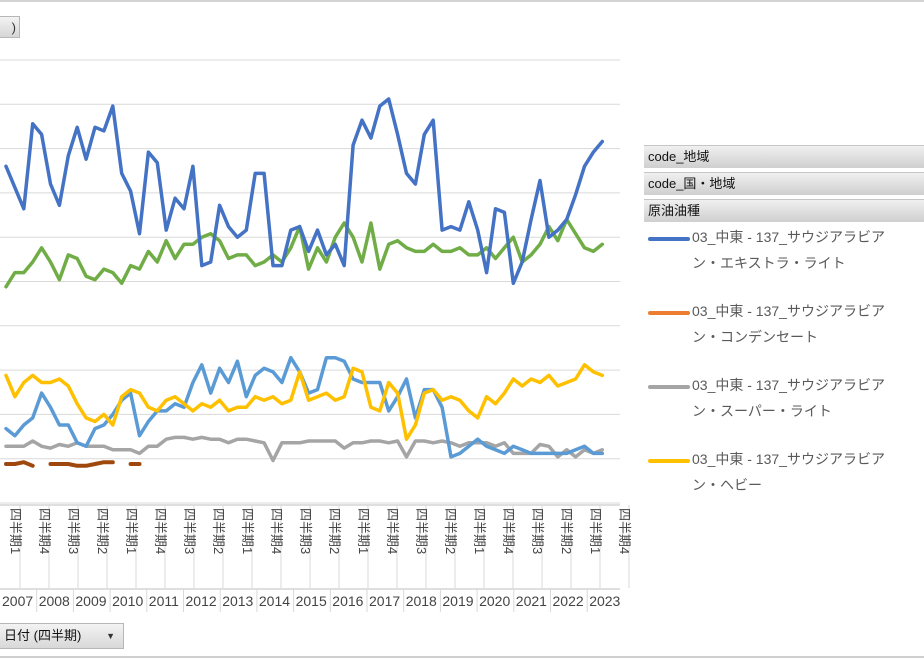  I want to click on legend-label-cont: ン・コンデンセート, so click(755, 337).